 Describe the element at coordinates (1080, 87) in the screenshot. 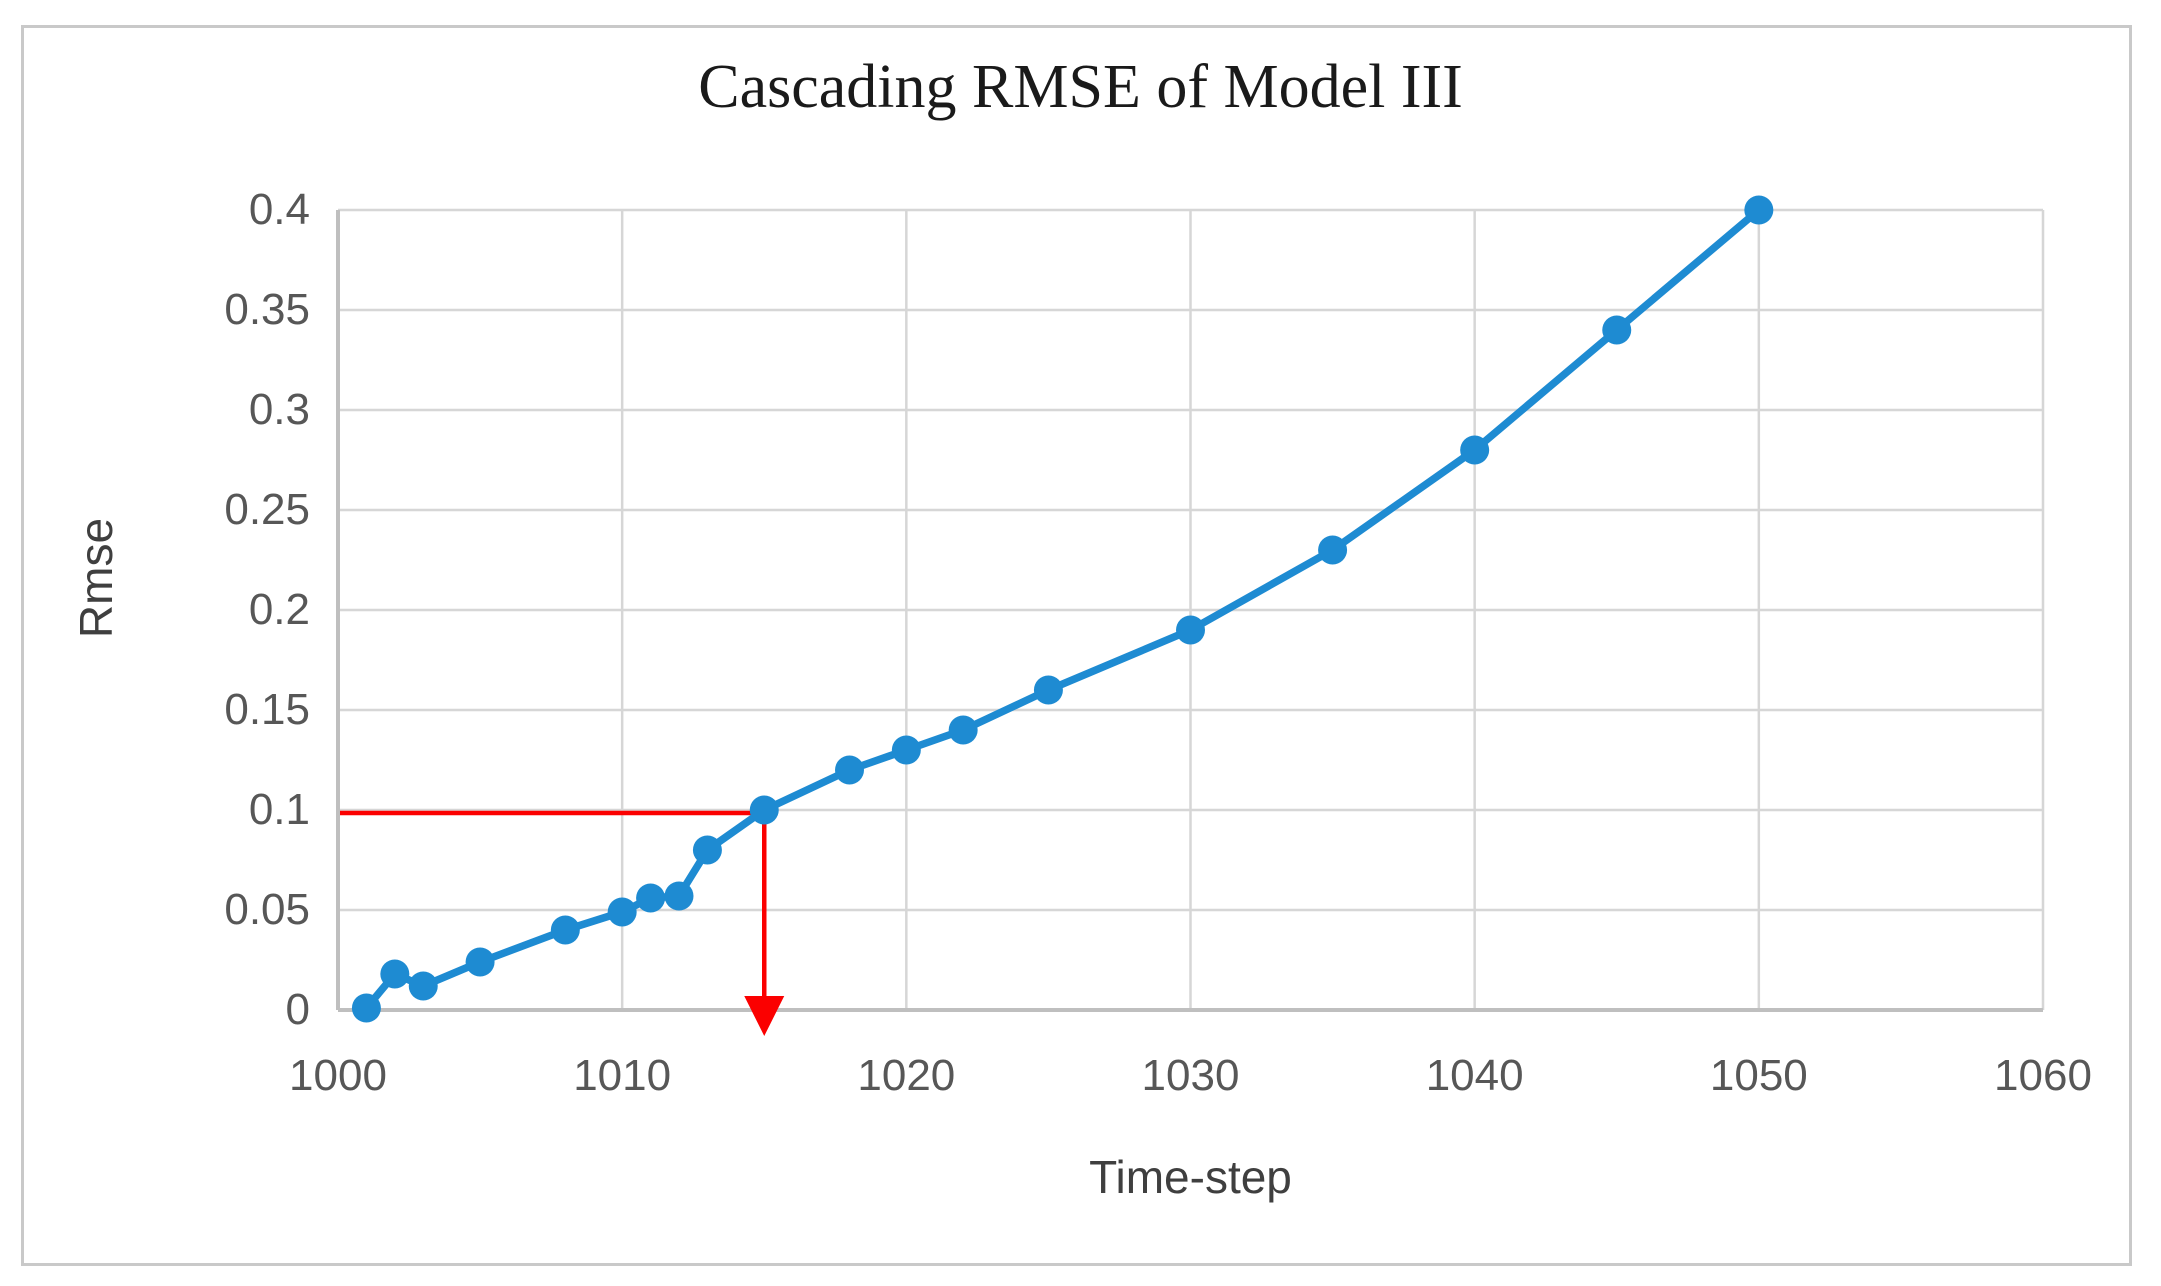

I see `chart-title: Cascading RMSE of Model III` at that location.